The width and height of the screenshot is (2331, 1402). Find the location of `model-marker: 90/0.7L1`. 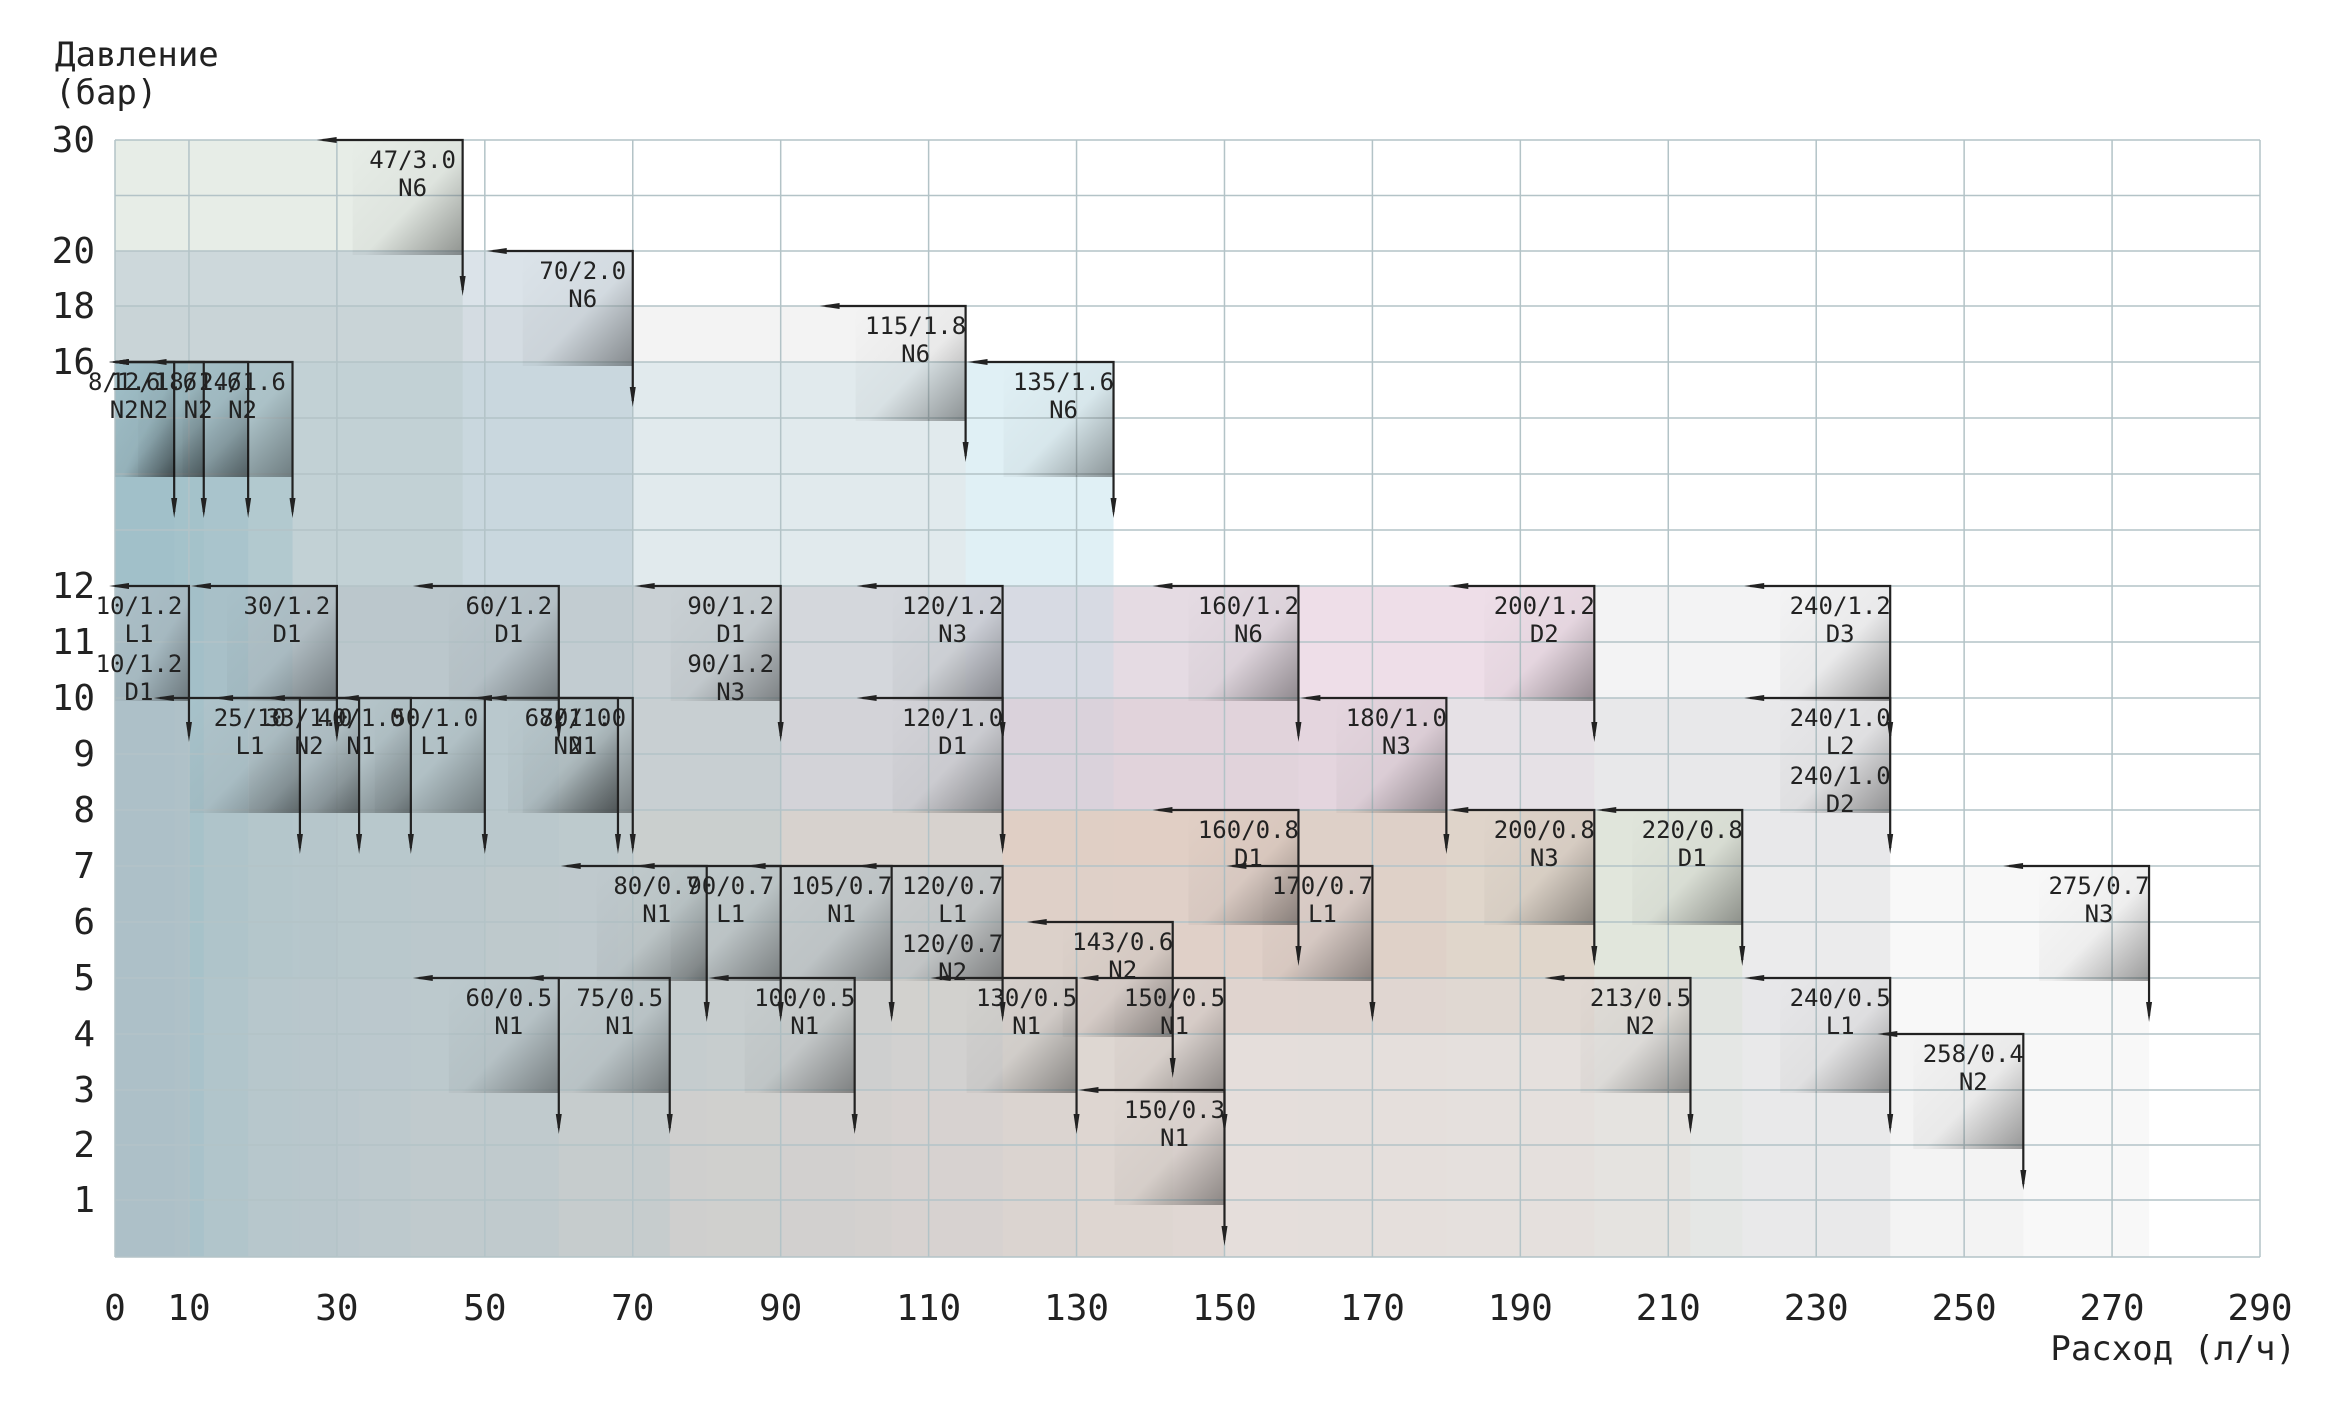

model-marker: 90/0.7L1 is located at coordinates (709, 942).